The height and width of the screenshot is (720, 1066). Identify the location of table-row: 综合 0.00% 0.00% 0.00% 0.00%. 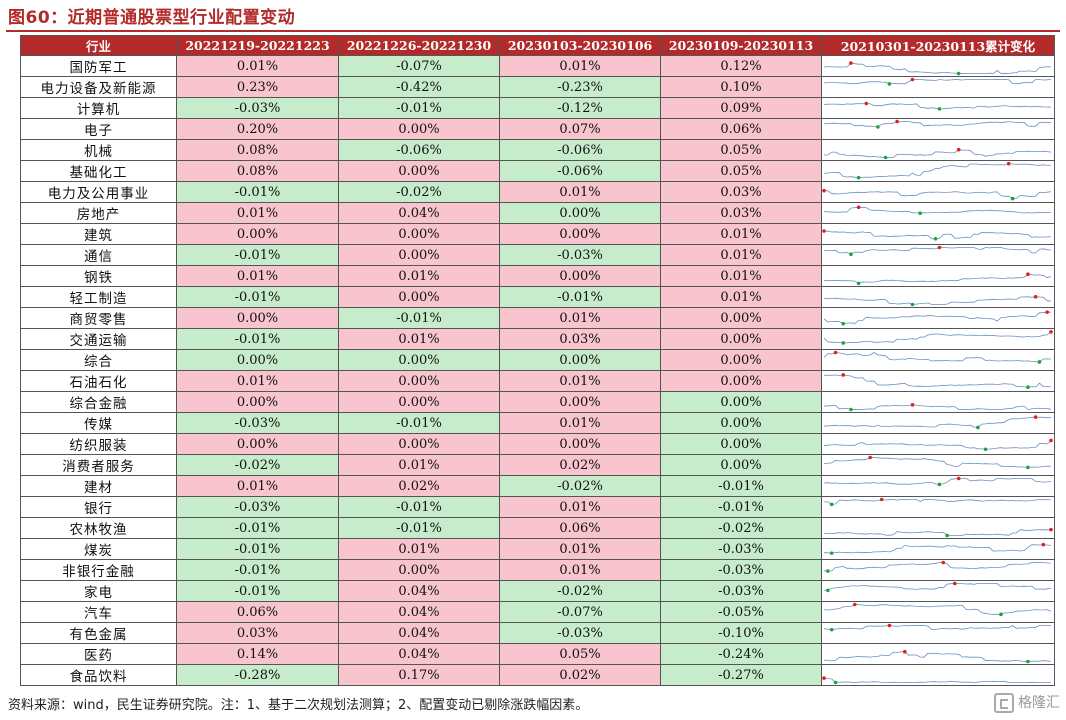
(537, 360).